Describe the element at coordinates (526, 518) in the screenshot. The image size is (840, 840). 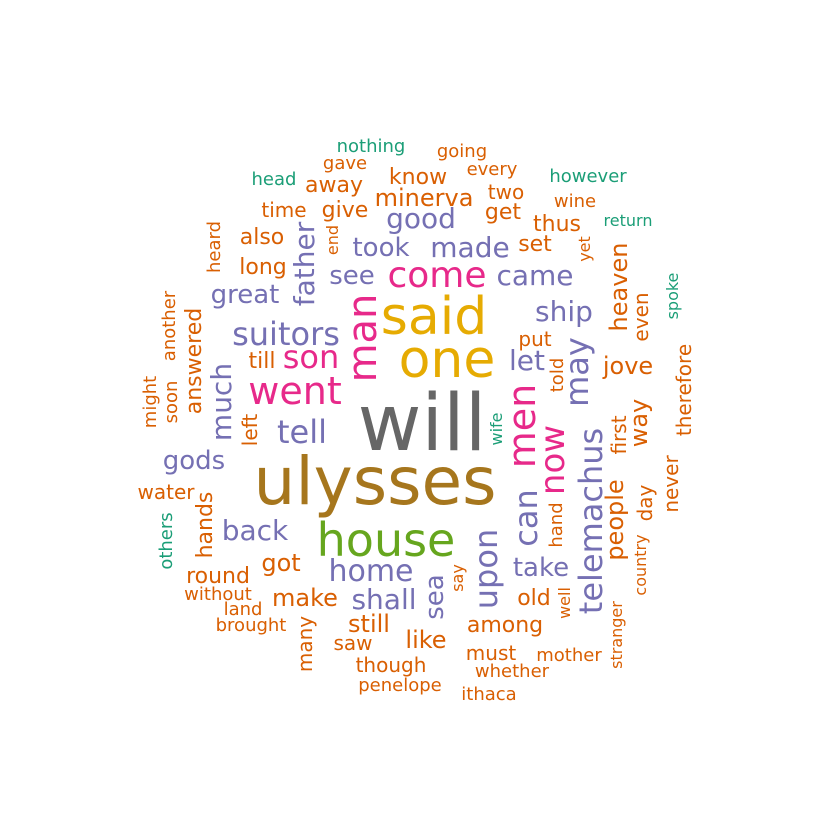
I see `word-can: can` at that location.